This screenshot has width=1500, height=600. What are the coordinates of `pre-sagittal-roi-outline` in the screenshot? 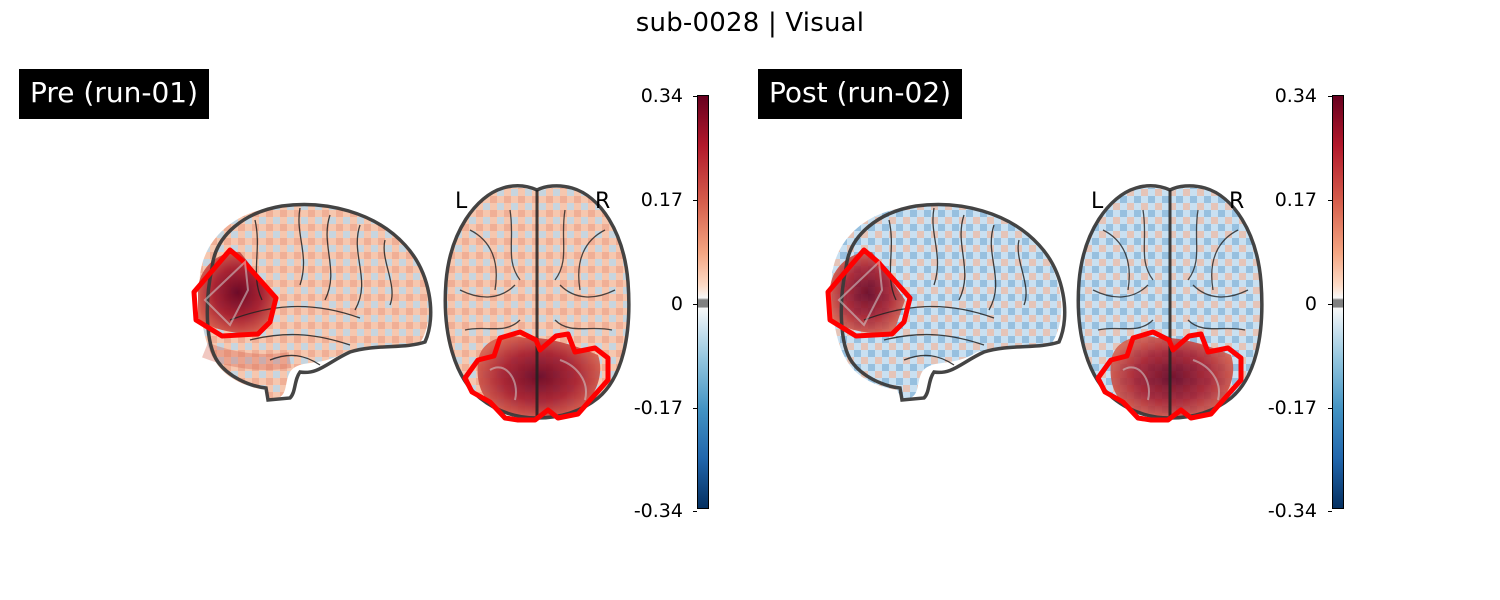 It's located at (235, 293).